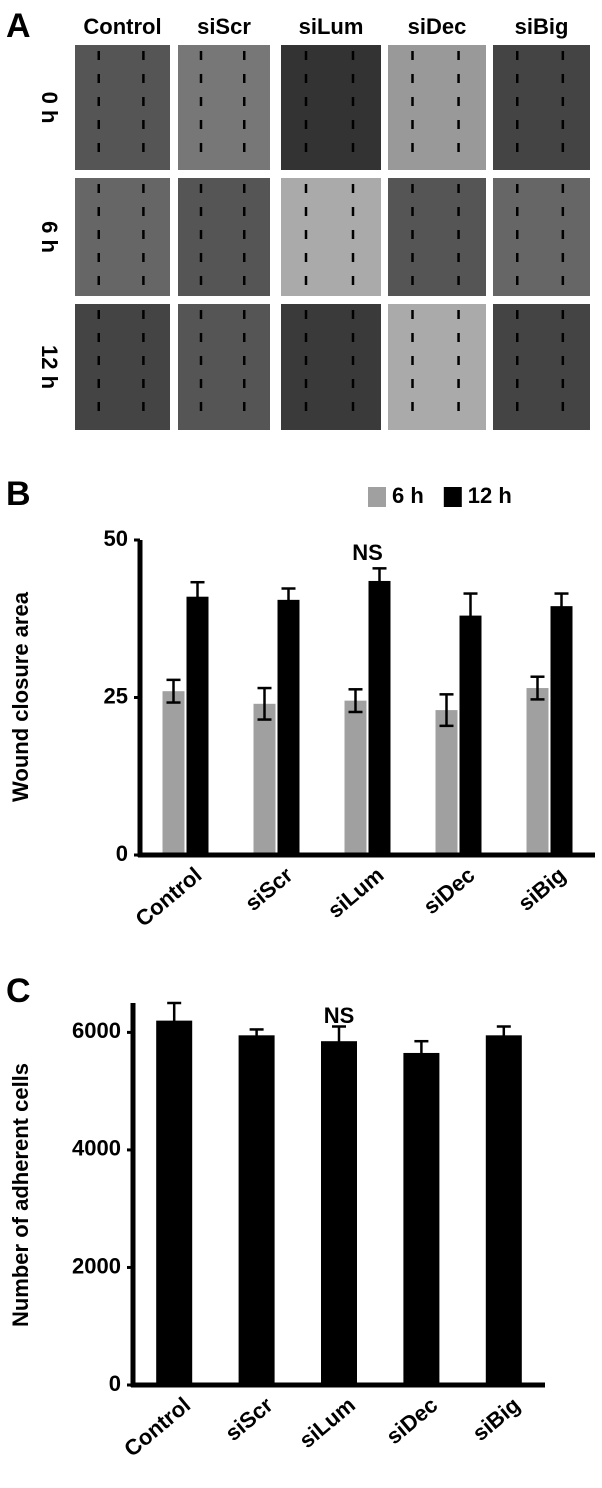 This screenshot has height=1488, width=602. I want to click on row-label: 12 h, so click(49, 367).